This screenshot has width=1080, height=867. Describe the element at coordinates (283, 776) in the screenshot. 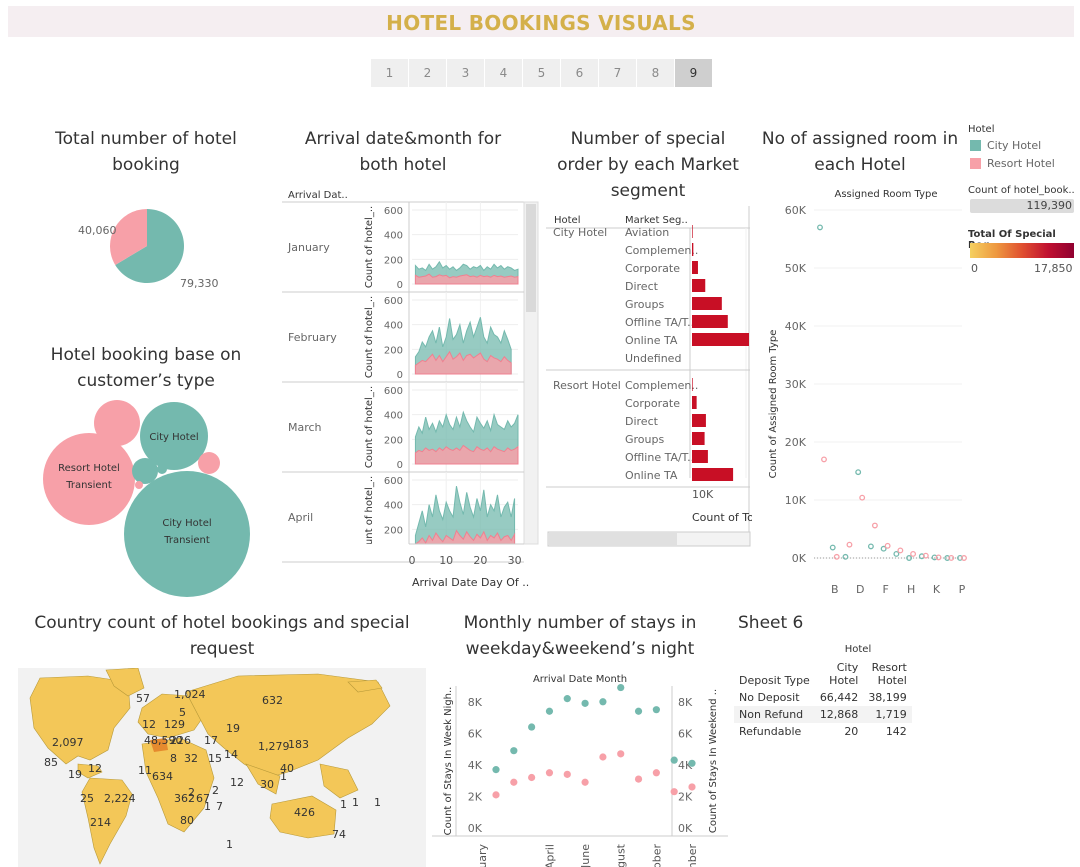

I see `map-label-23: 1` at that location.